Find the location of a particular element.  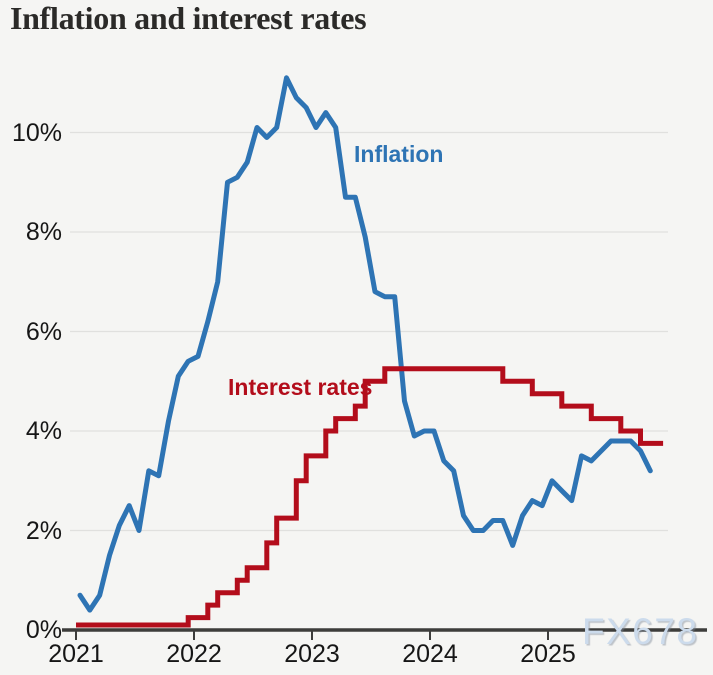

x-tick-label: 2021 is located at coordinates (76, 654).